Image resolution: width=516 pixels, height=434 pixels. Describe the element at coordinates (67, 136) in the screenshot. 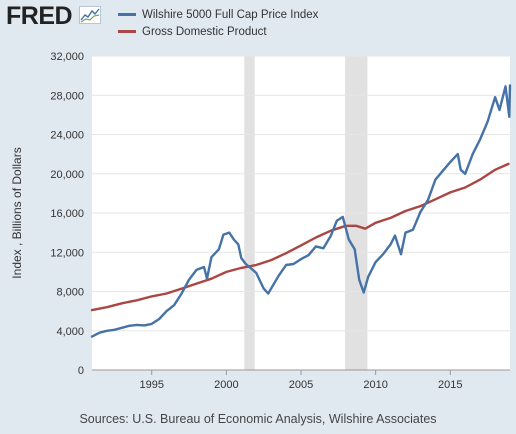

I see `y-tick-label-6: 24,000` at that location.